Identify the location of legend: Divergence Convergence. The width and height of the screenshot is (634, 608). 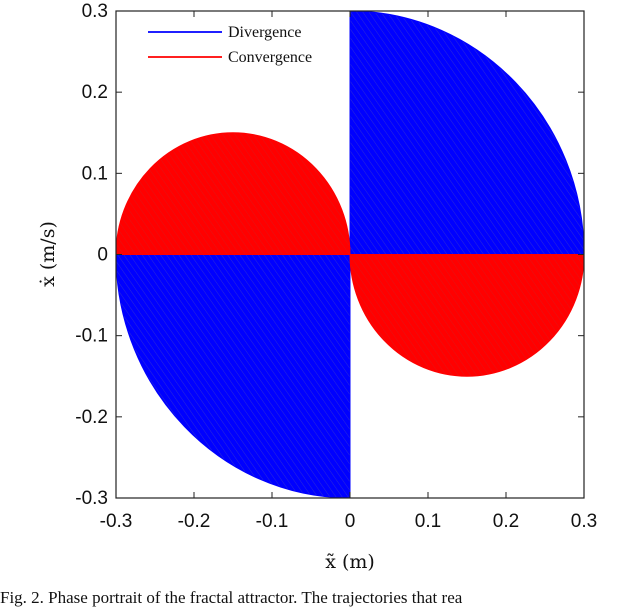
(230, 45).